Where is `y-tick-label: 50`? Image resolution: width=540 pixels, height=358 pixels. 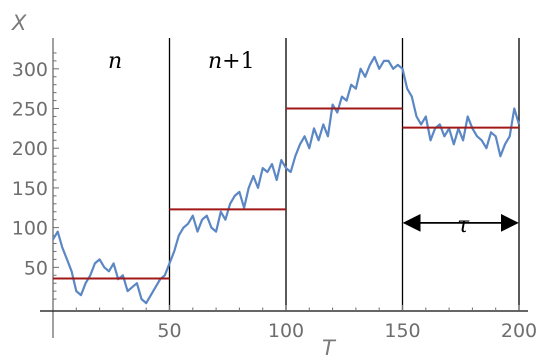 y-tick-label: 50 is located at coordinates (36, 268).